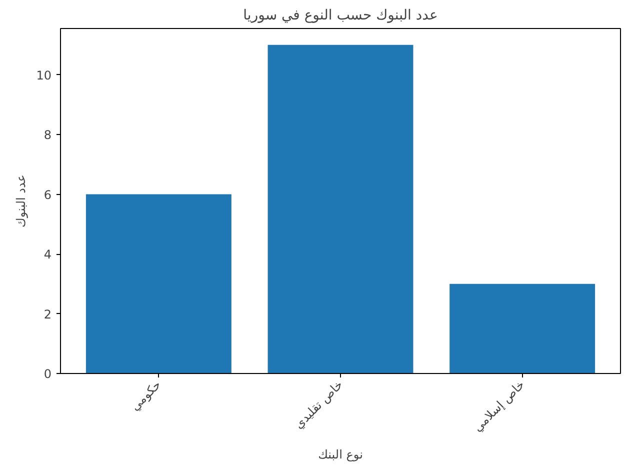  What do you see at coordinates (340, 16) in the screenshot?
I see `chart-title: عدد البنوك حسب النوع في سوريا` at bounding box center [340, 16].